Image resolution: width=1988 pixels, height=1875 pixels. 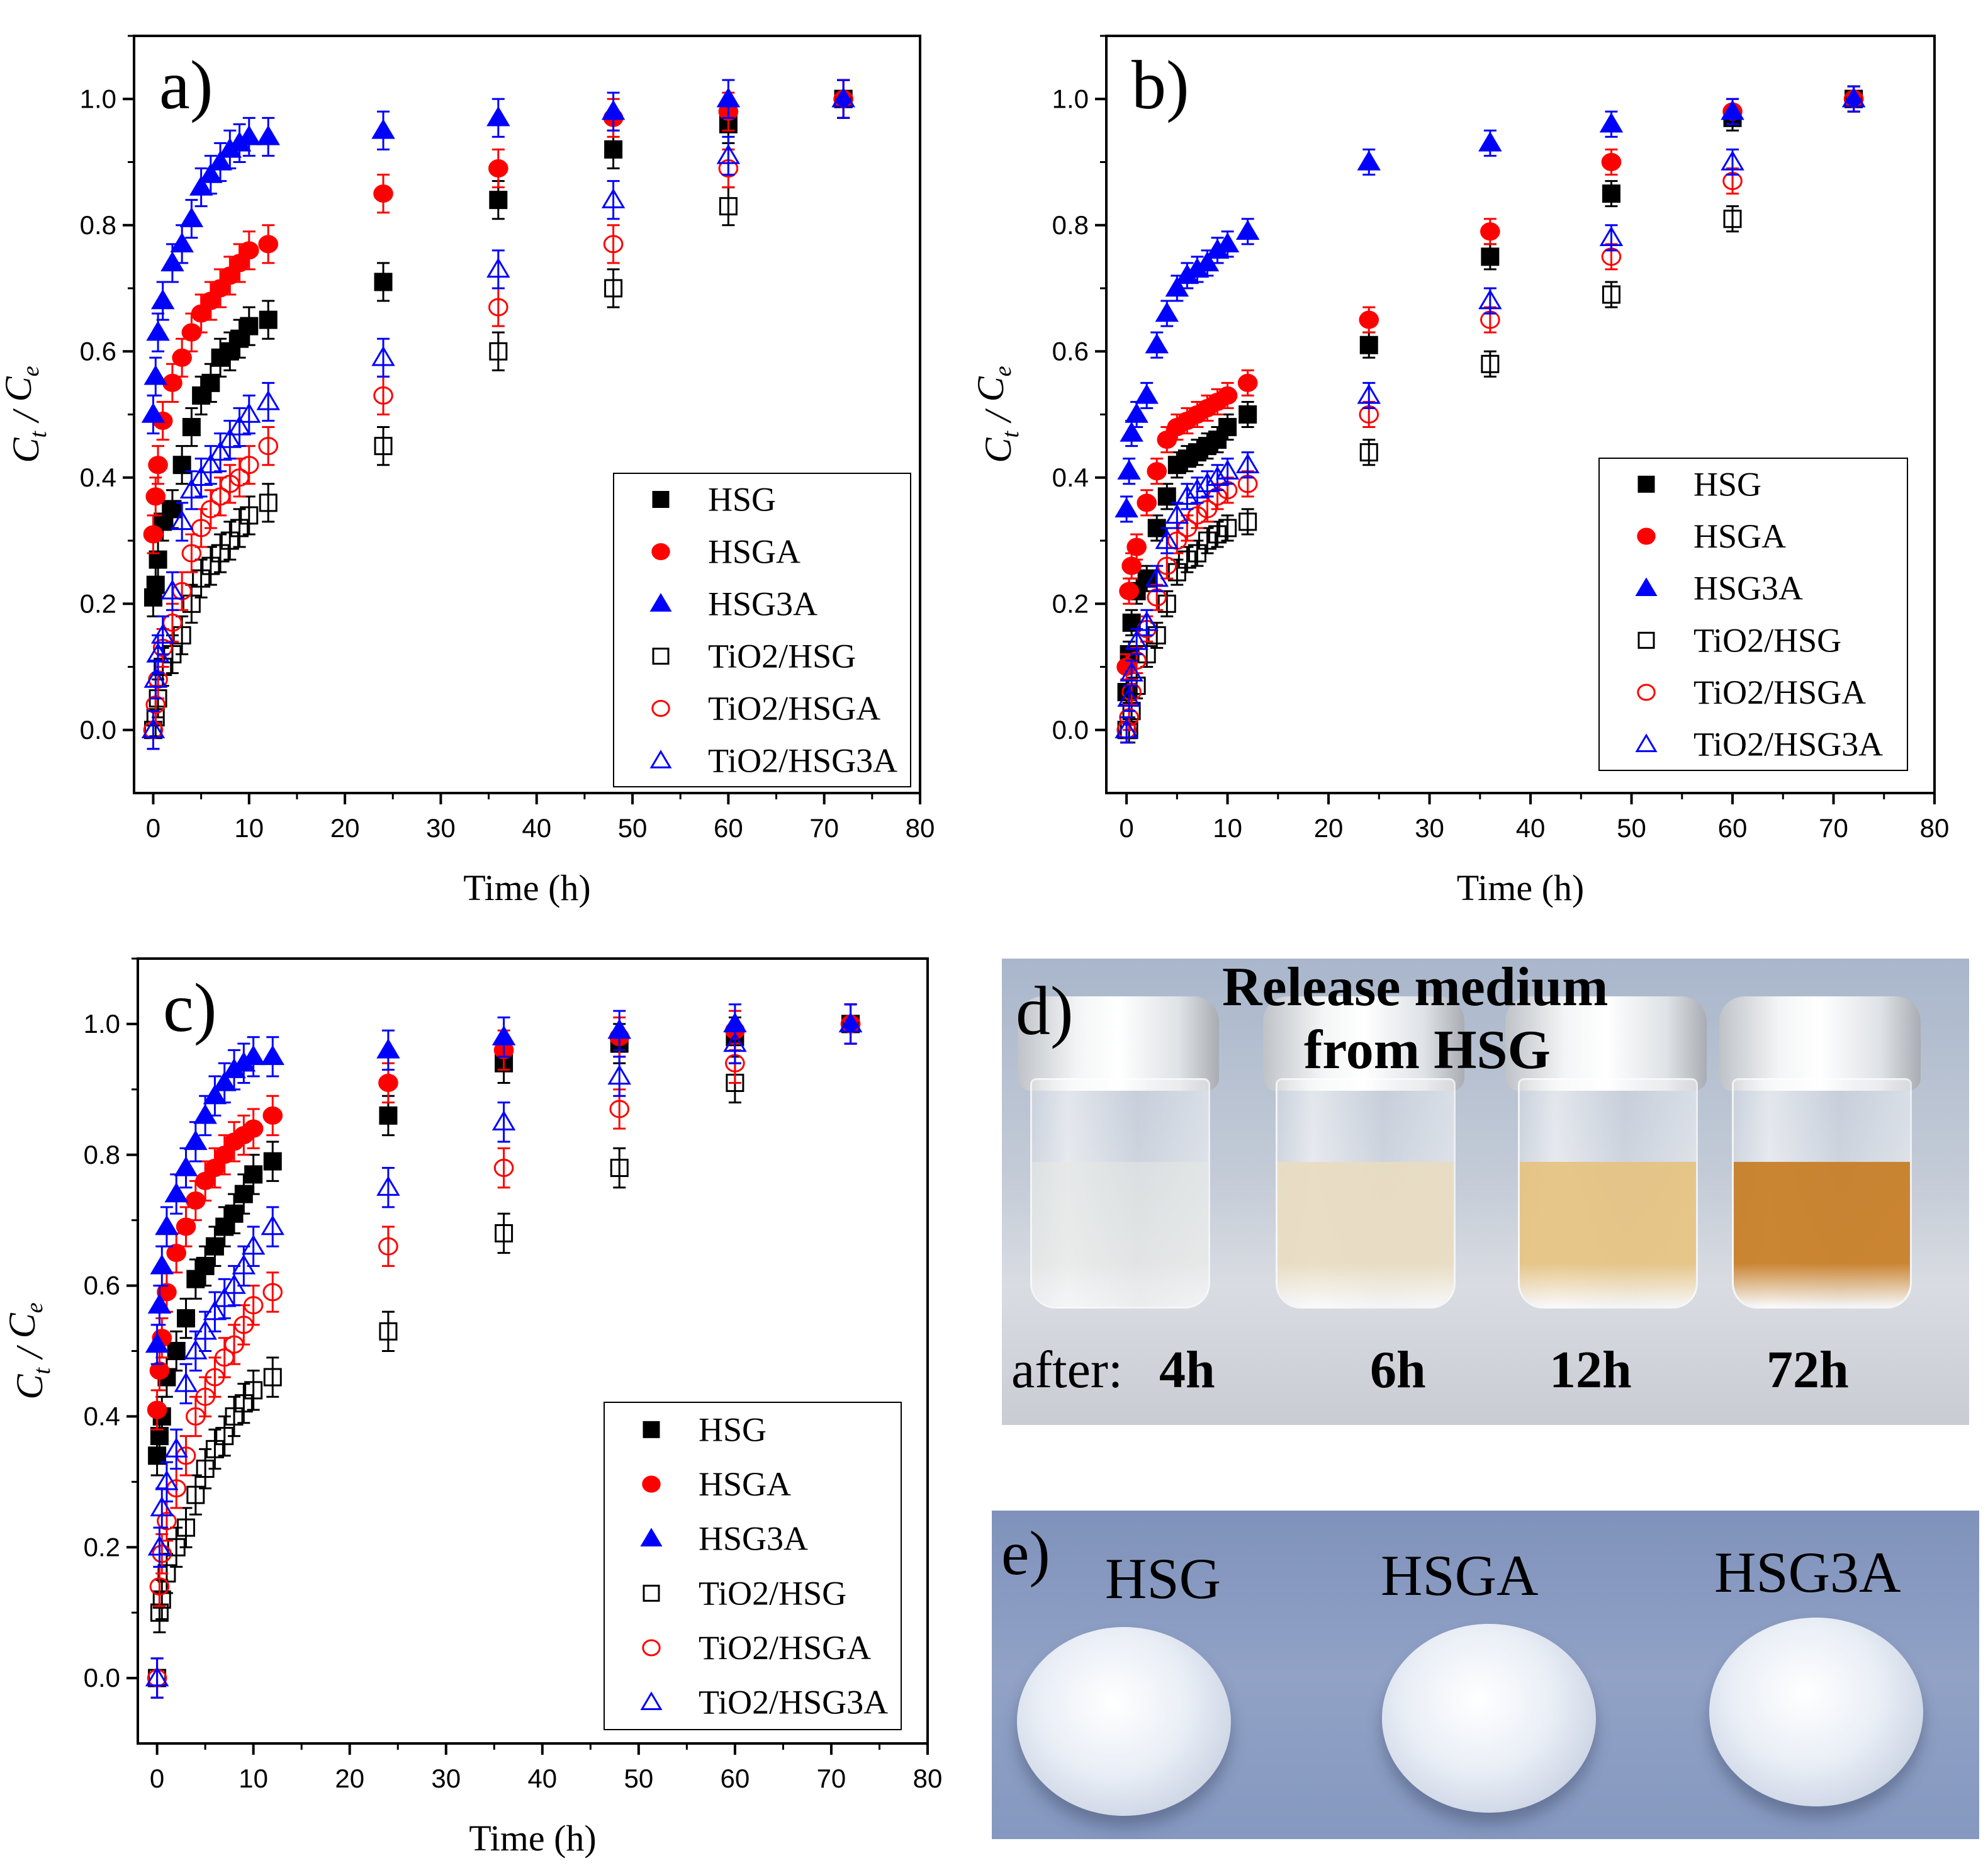 I want to click on legend-label: TiO2/HSG3A, so click(x=1788, y=744).